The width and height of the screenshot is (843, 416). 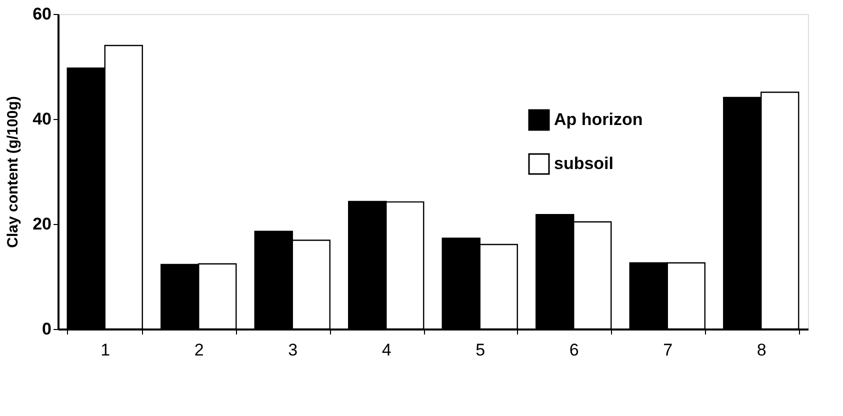 What do you see at coordinates (42, 14) in the screenshot?
I see `y-tick-label: 60` at bounding box center [42, 14].